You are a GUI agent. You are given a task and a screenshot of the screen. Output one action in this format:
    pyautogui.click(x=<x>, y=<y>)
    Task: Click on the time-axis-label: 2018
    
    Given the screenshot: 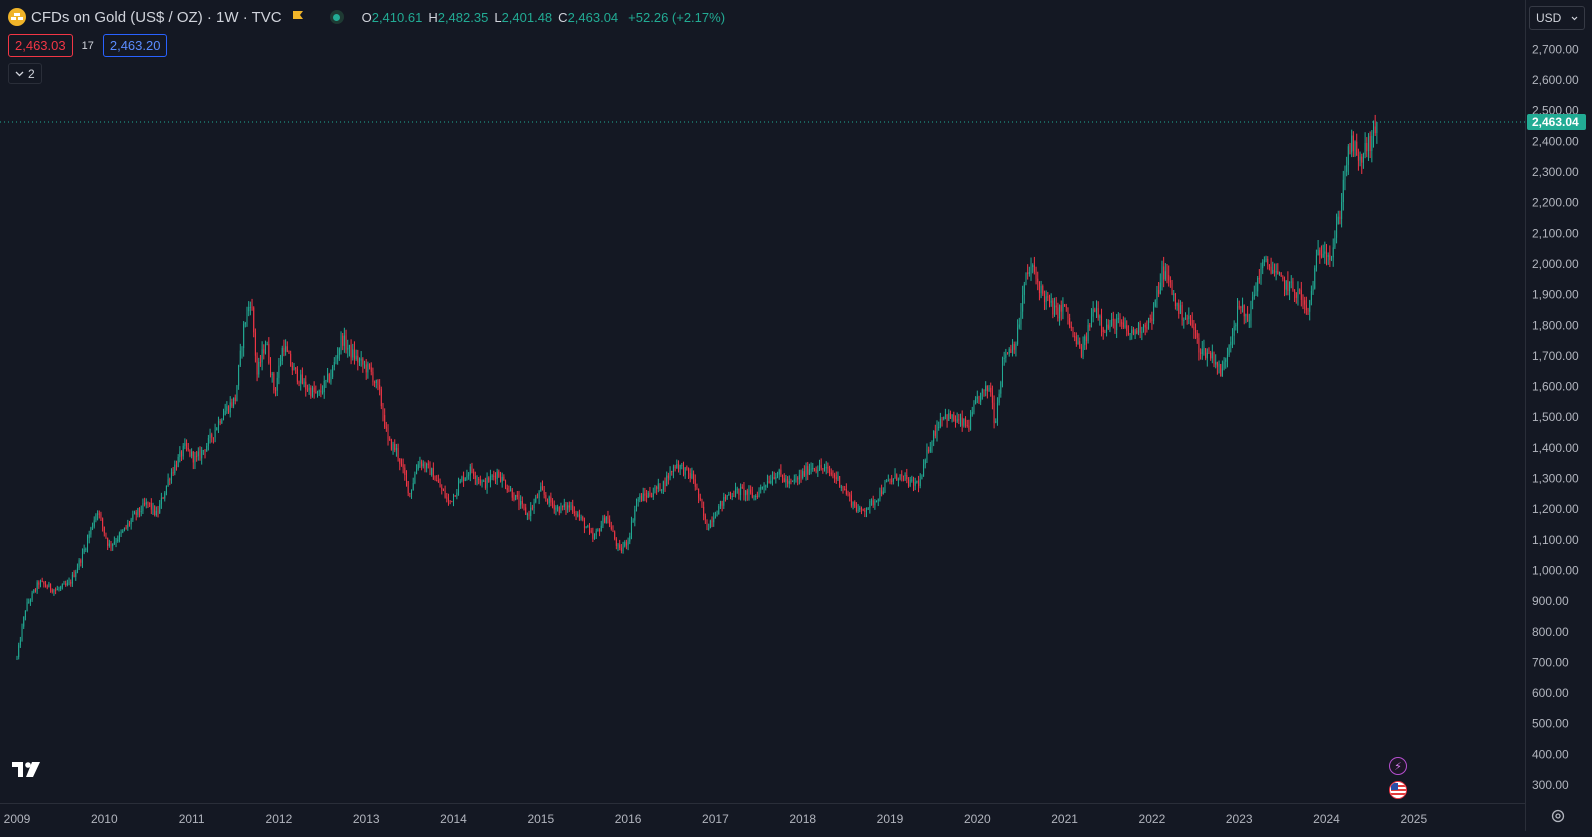 What is the action you would take?
    pyautogui.click(x=802, y=819)
    